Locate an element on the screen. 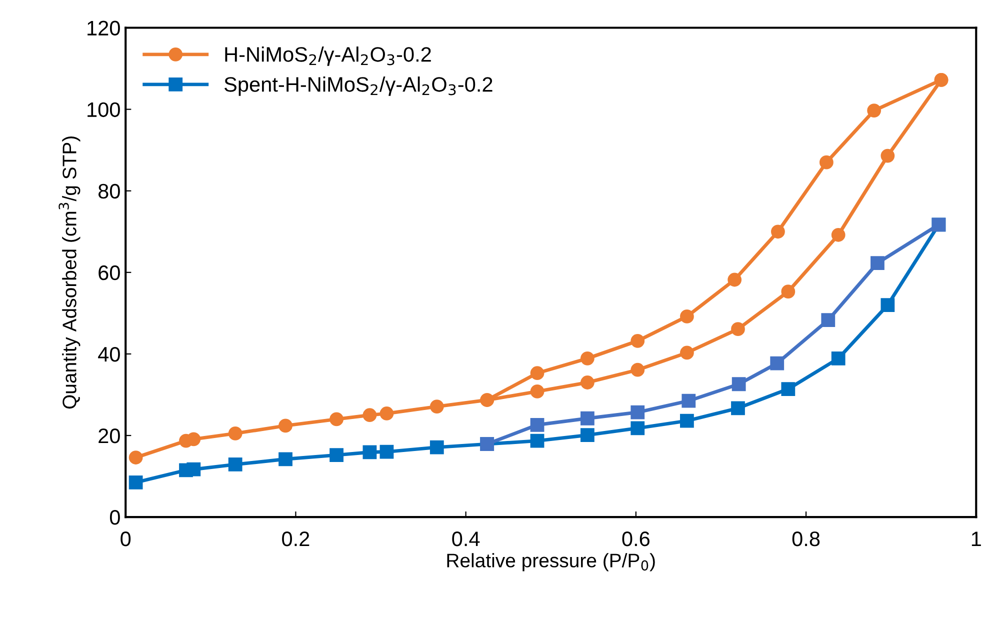 Image resolution: width=989 pixels, height=617 pixels. y-tick-label: 80 is located at coordinates (109, 191).